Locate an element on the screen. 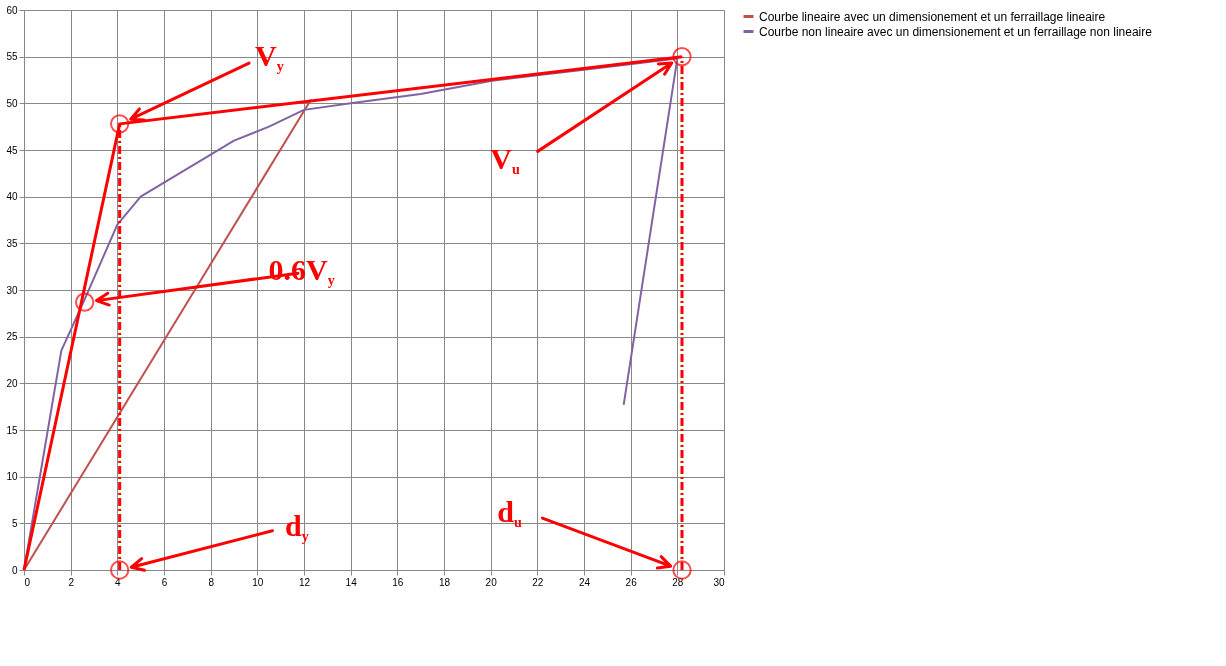 This screenshot has height=666, width=1226. y-tick-label: 10 is located at coordinates (12, 477).